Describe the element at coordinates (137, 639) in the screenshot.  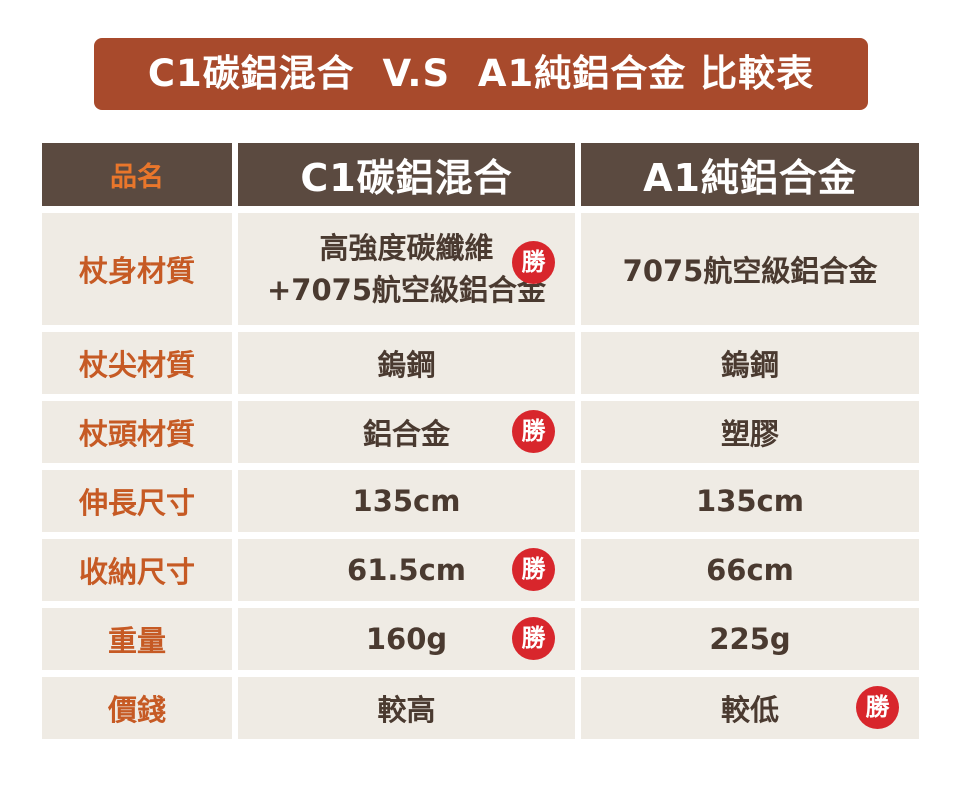
I see `row-label: 重量` at that location.